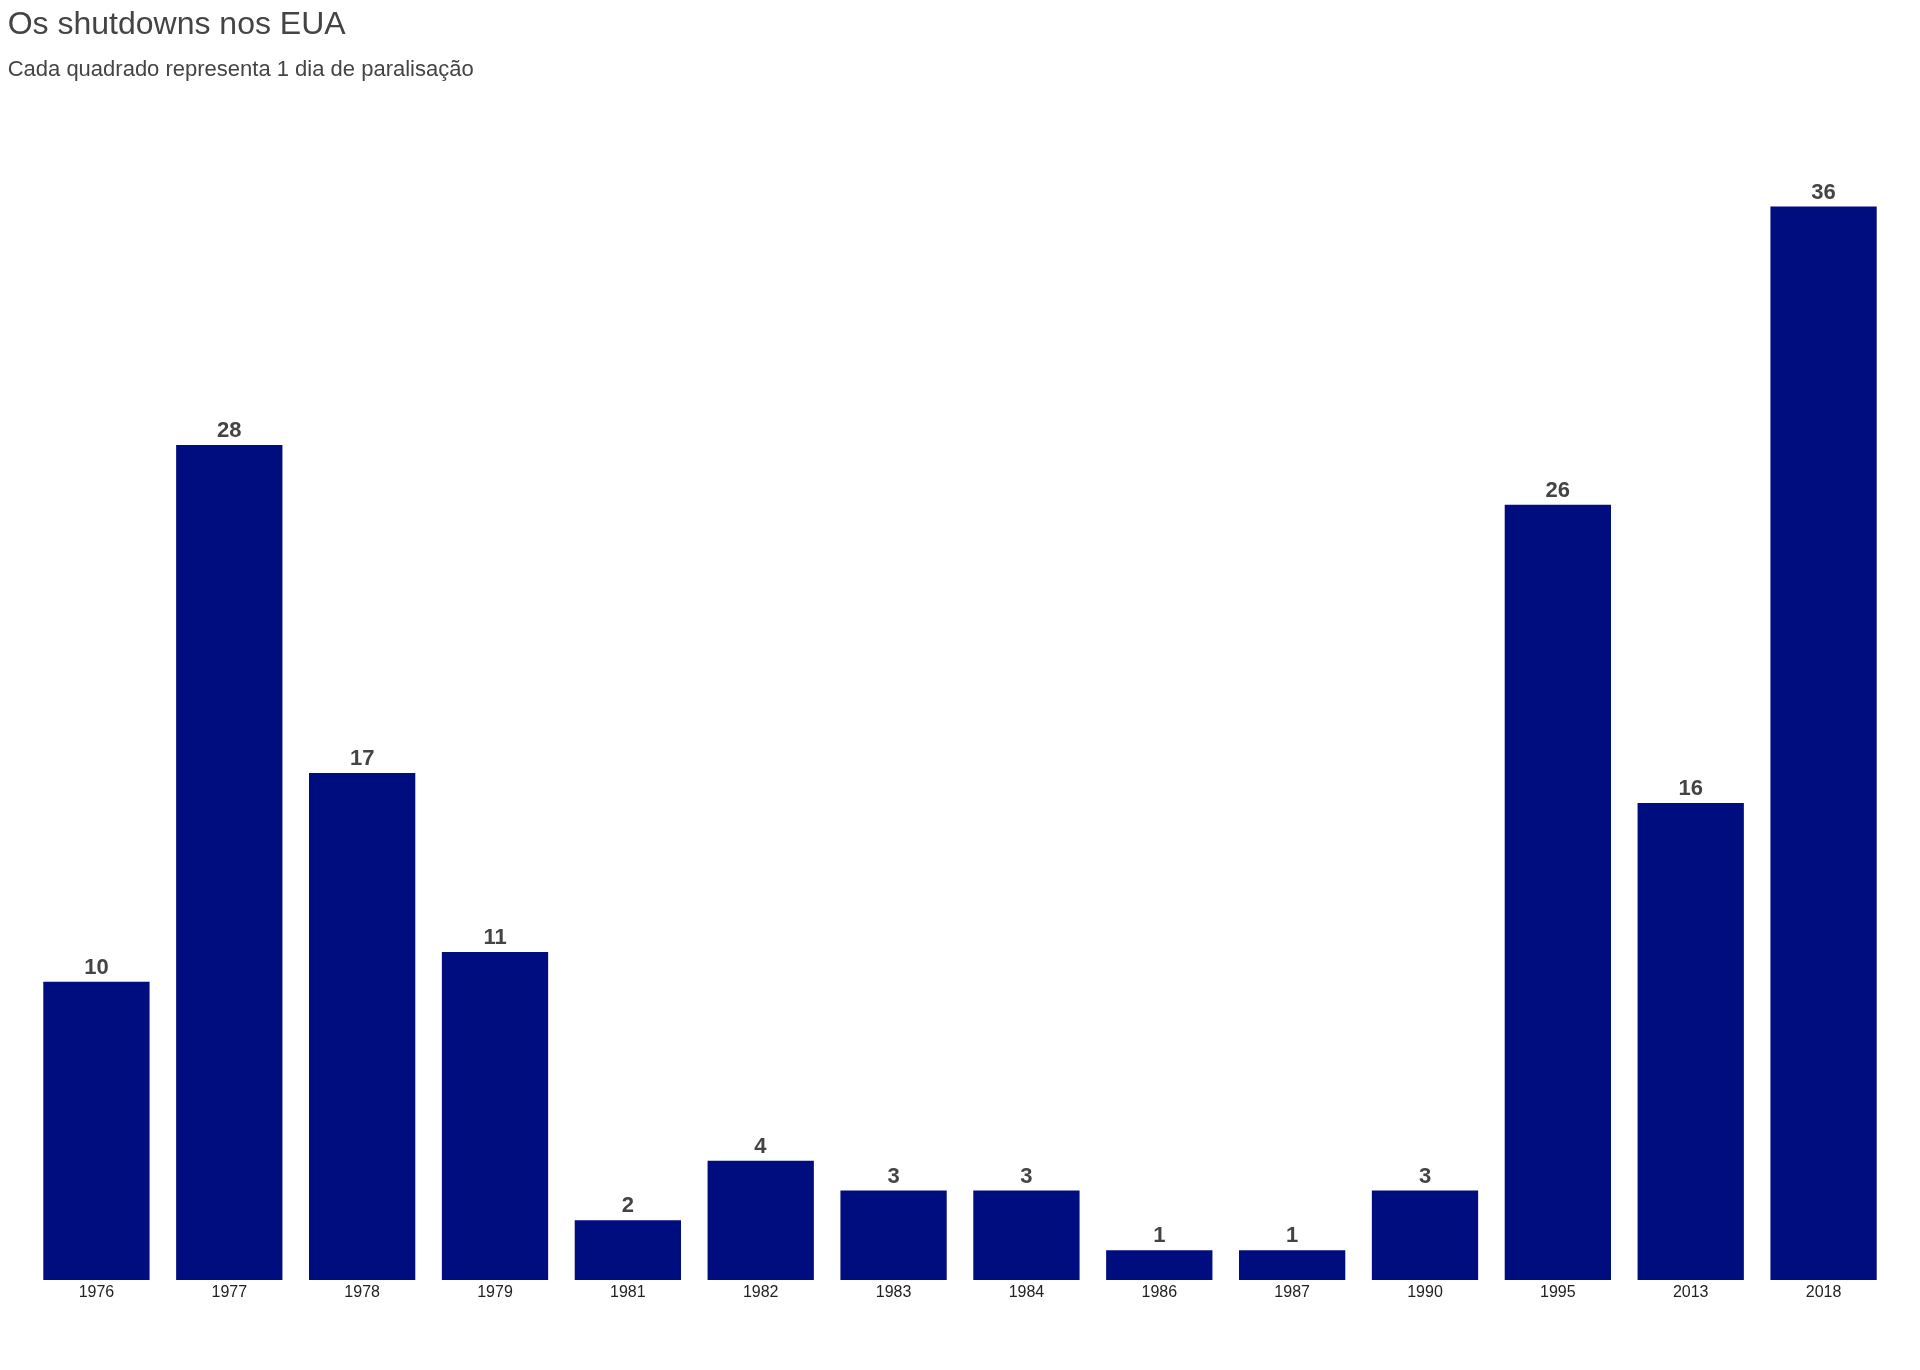 The image size is (1920, 1370). I want to click on data-label: 11, so click(495, 936).